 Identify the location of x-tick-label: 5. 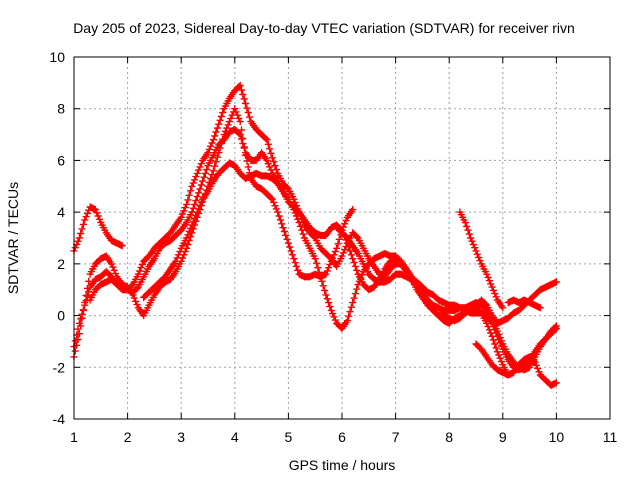
(289, 437).